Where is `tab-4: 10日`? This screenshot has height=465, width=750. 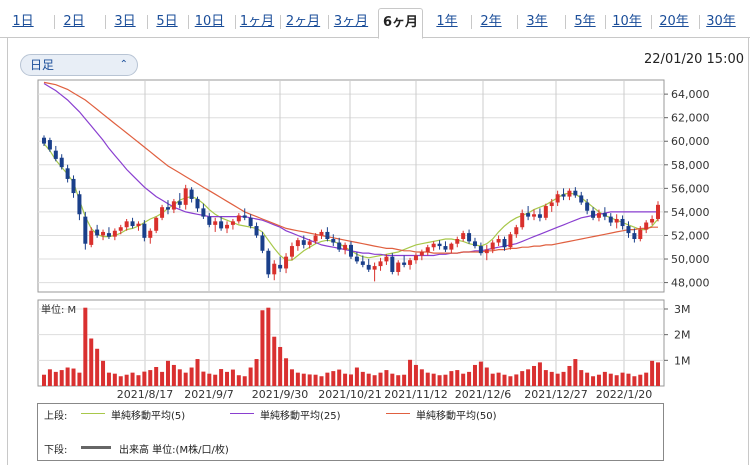 tab-4: 10日 is located at coordinates (209, 21).